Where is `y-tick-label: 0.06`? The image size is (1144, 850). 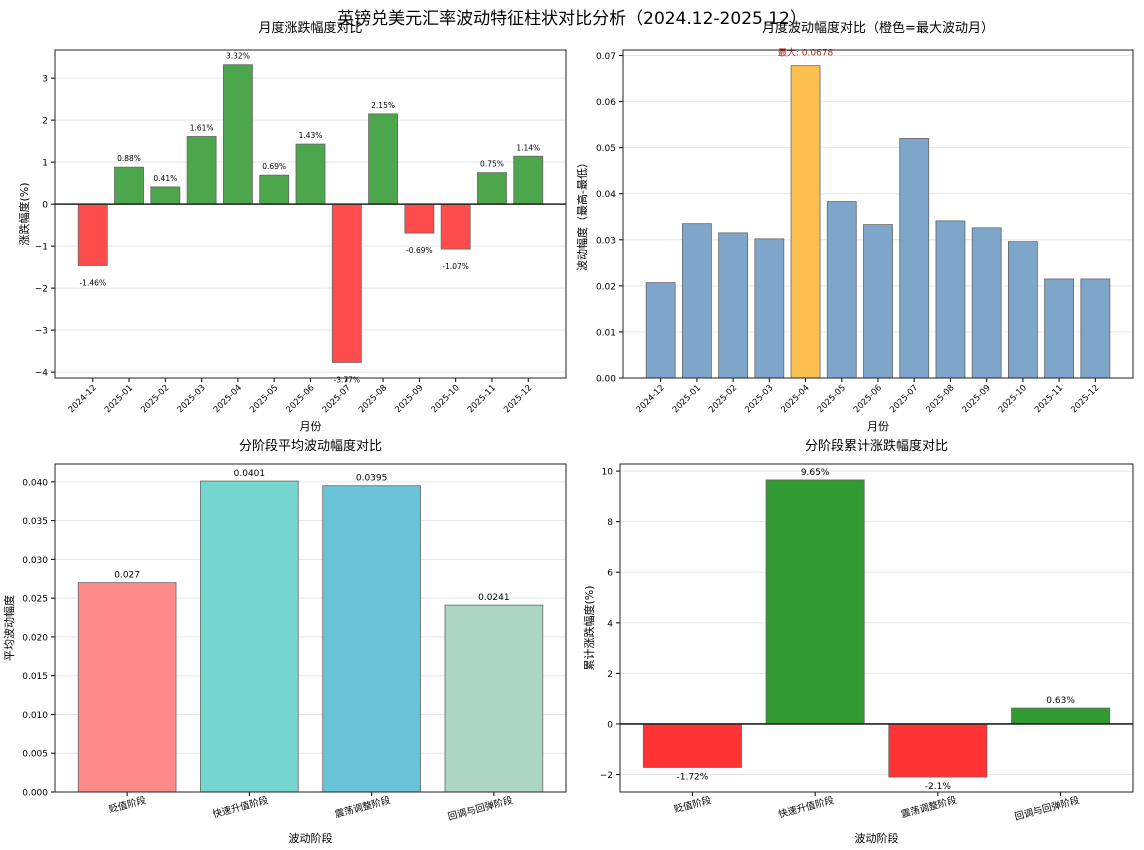 y-tick-label: 0.06 is located at coordinates (606, 103).